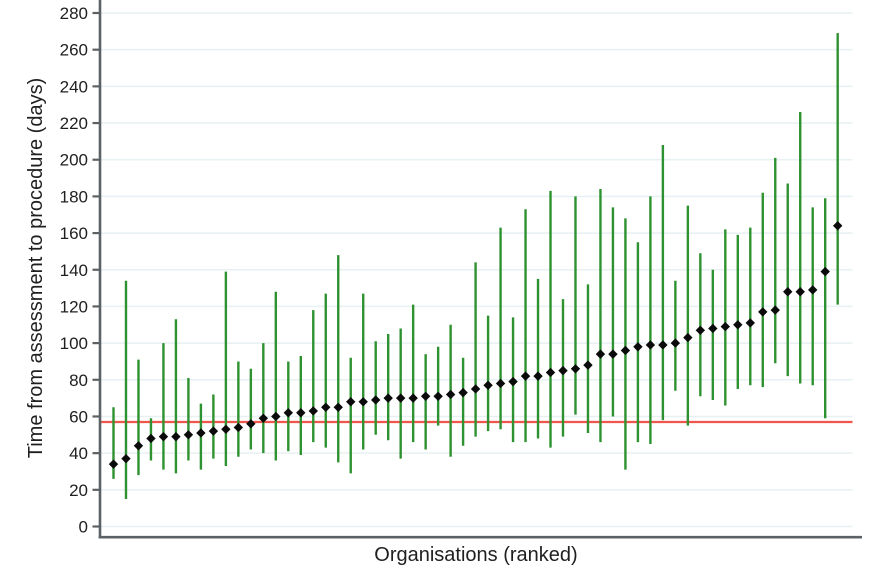 This screenshot has height=568, width=874. What do you see at coordinates (78, 416) in the screenshot?
I see `y-tick-label: 60` at bounding box center [78, 416].